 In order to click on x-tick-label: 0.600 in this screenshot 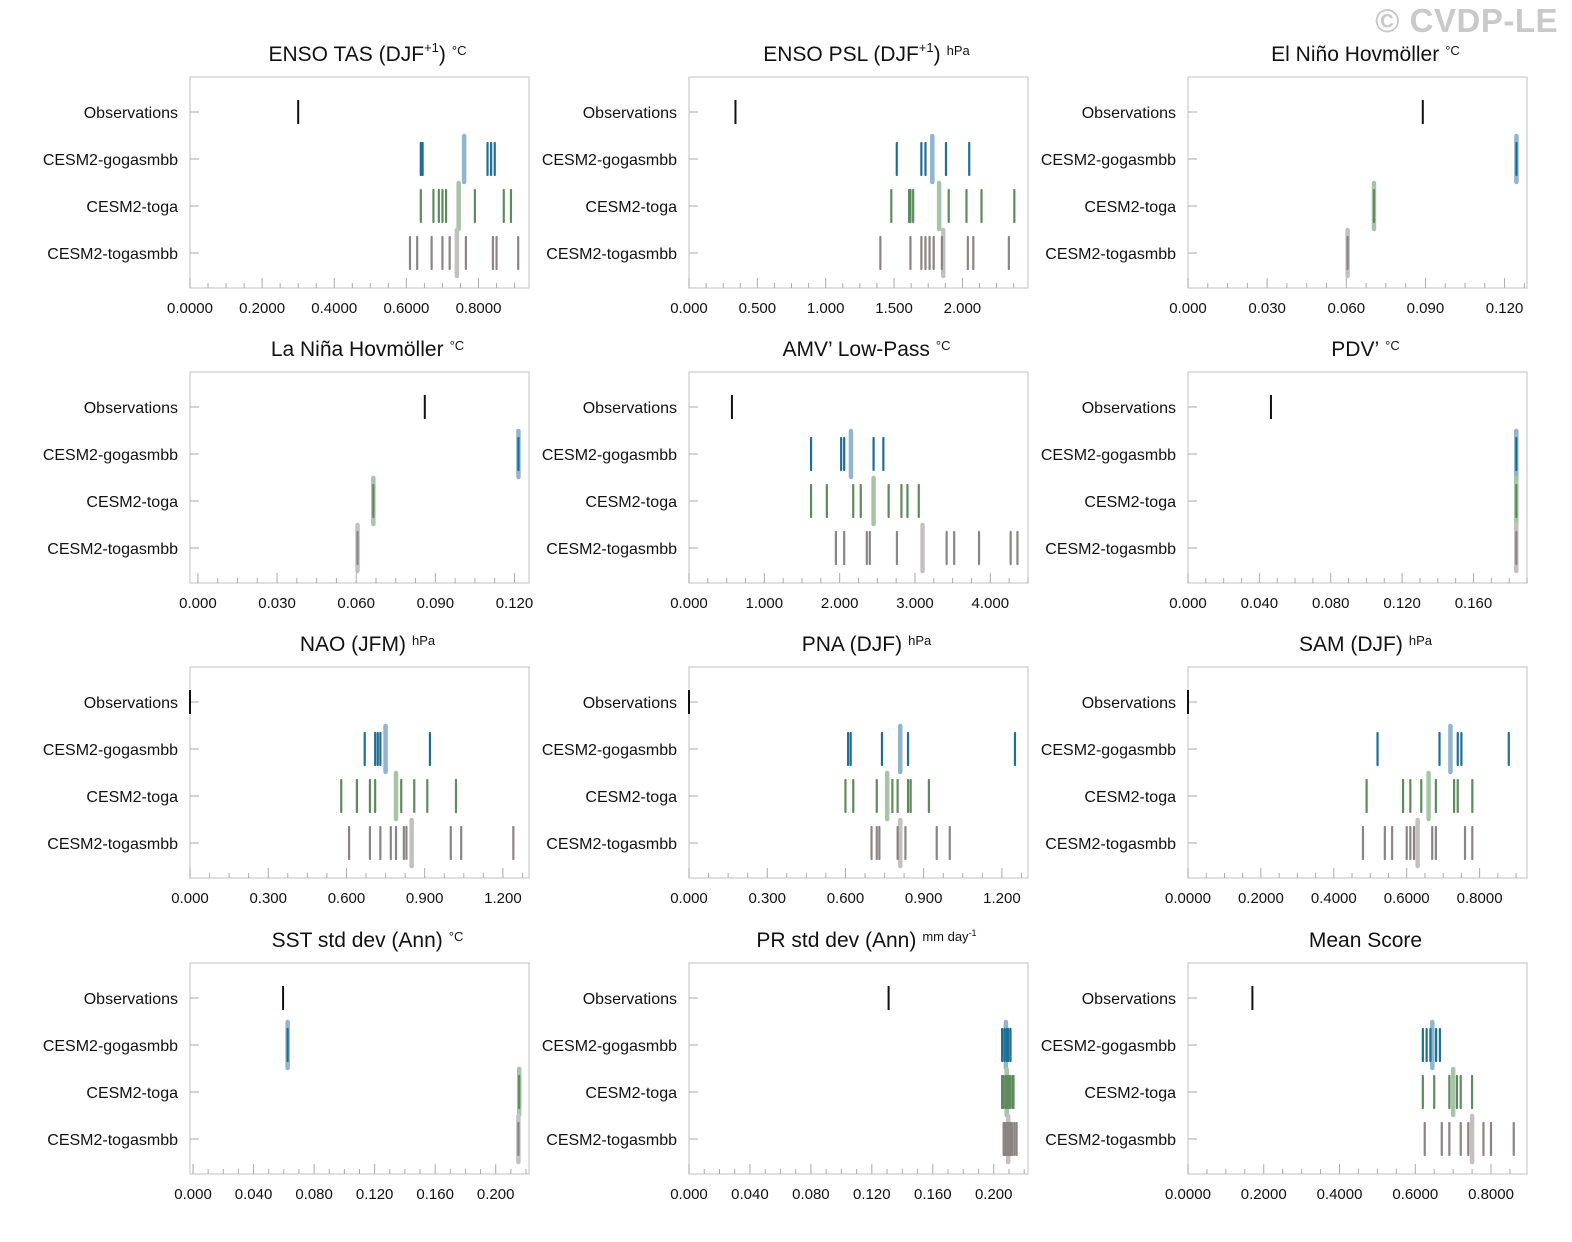, I will do `click(846, 898)`.